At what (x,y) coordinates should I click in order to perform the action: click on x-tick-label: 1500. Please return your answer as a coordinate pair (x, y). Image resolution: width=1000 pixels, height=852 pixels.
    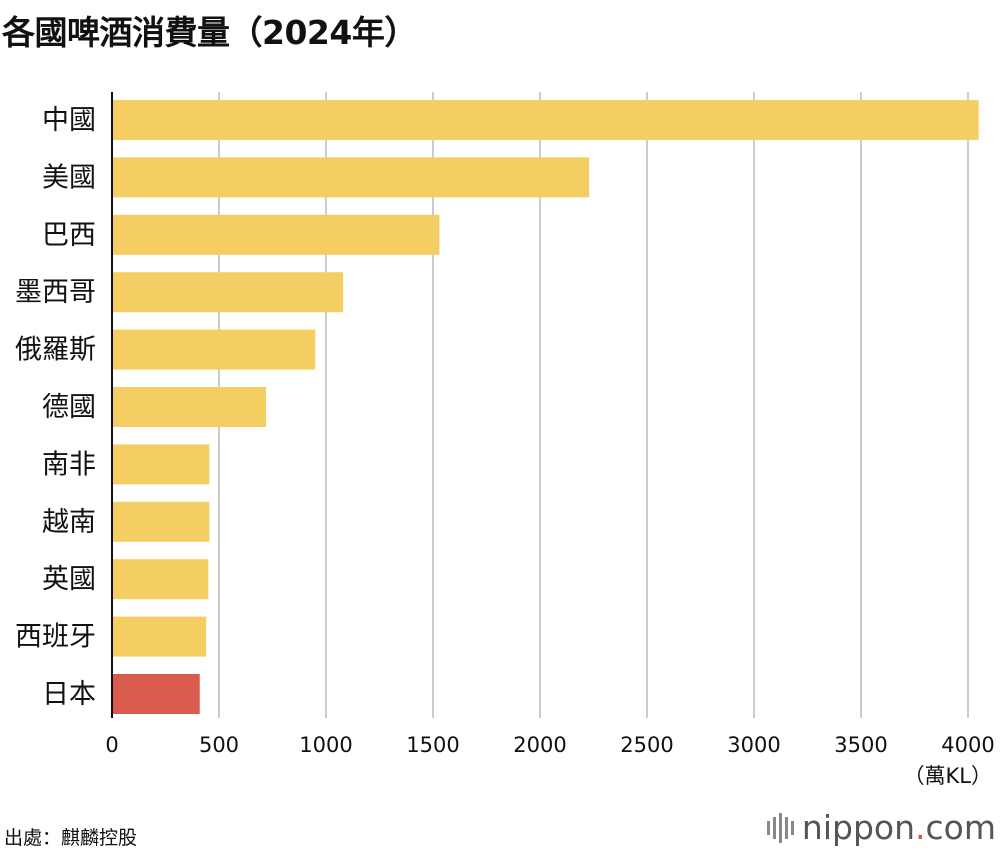
    Looking at the image, I should click on (432, 745).